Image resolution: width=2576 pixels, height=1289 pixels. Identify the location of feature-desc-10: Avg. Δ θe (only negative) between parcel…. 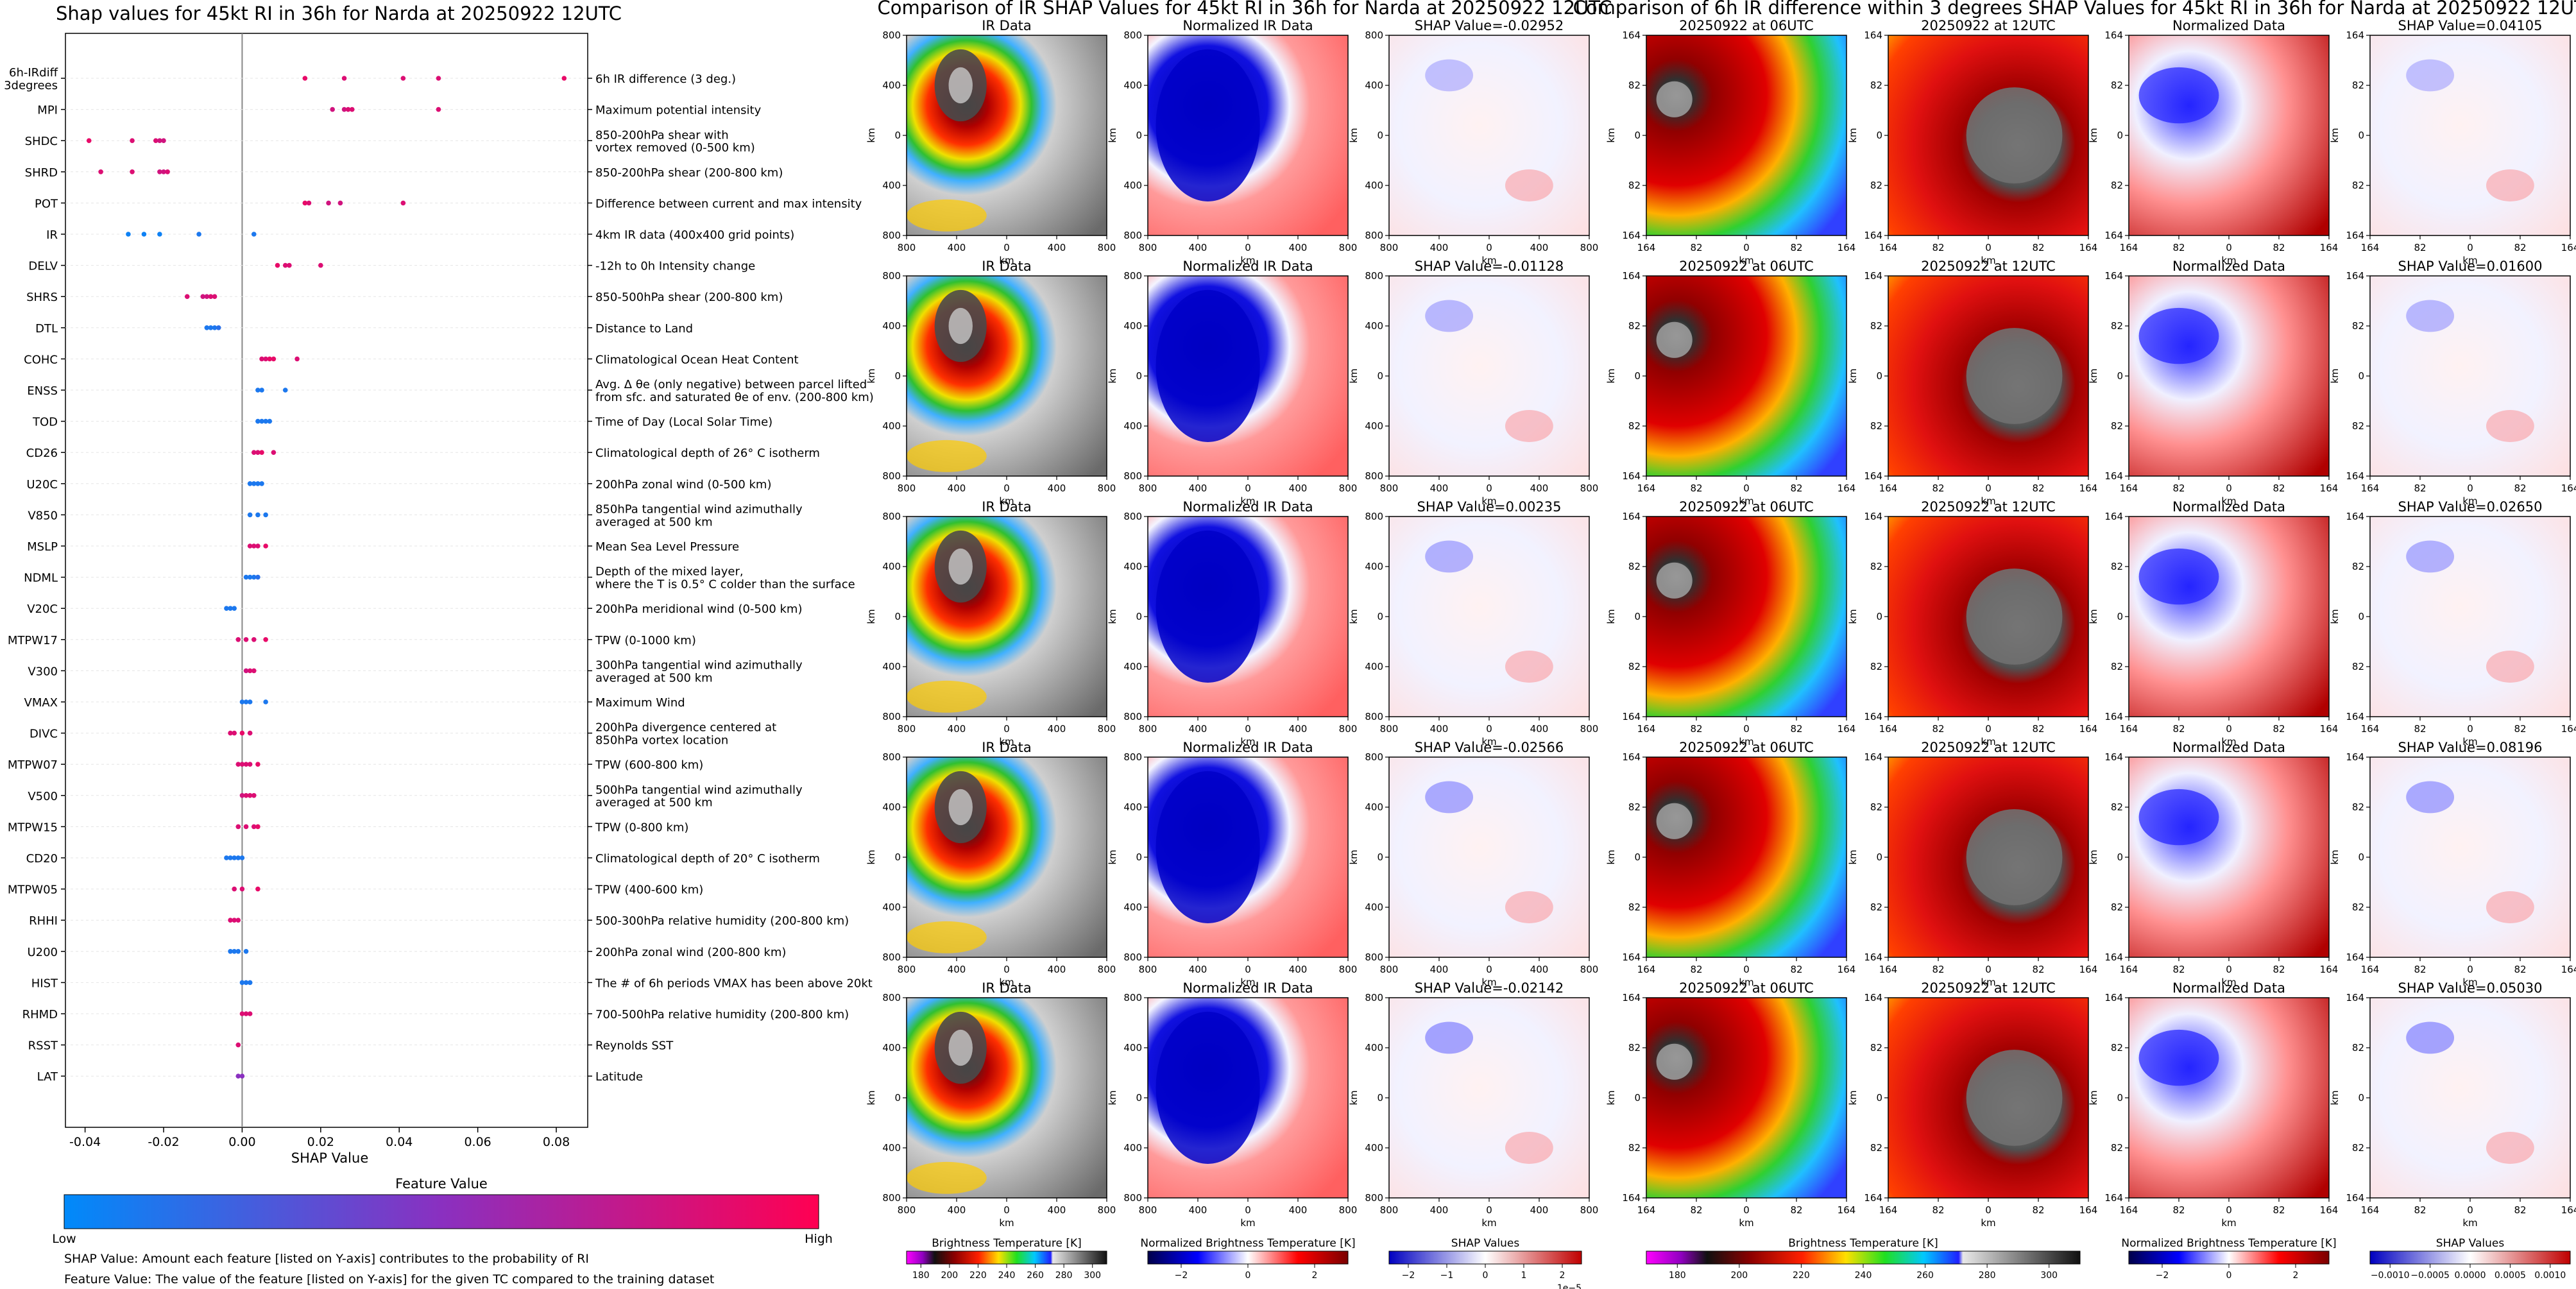
(734, 391).